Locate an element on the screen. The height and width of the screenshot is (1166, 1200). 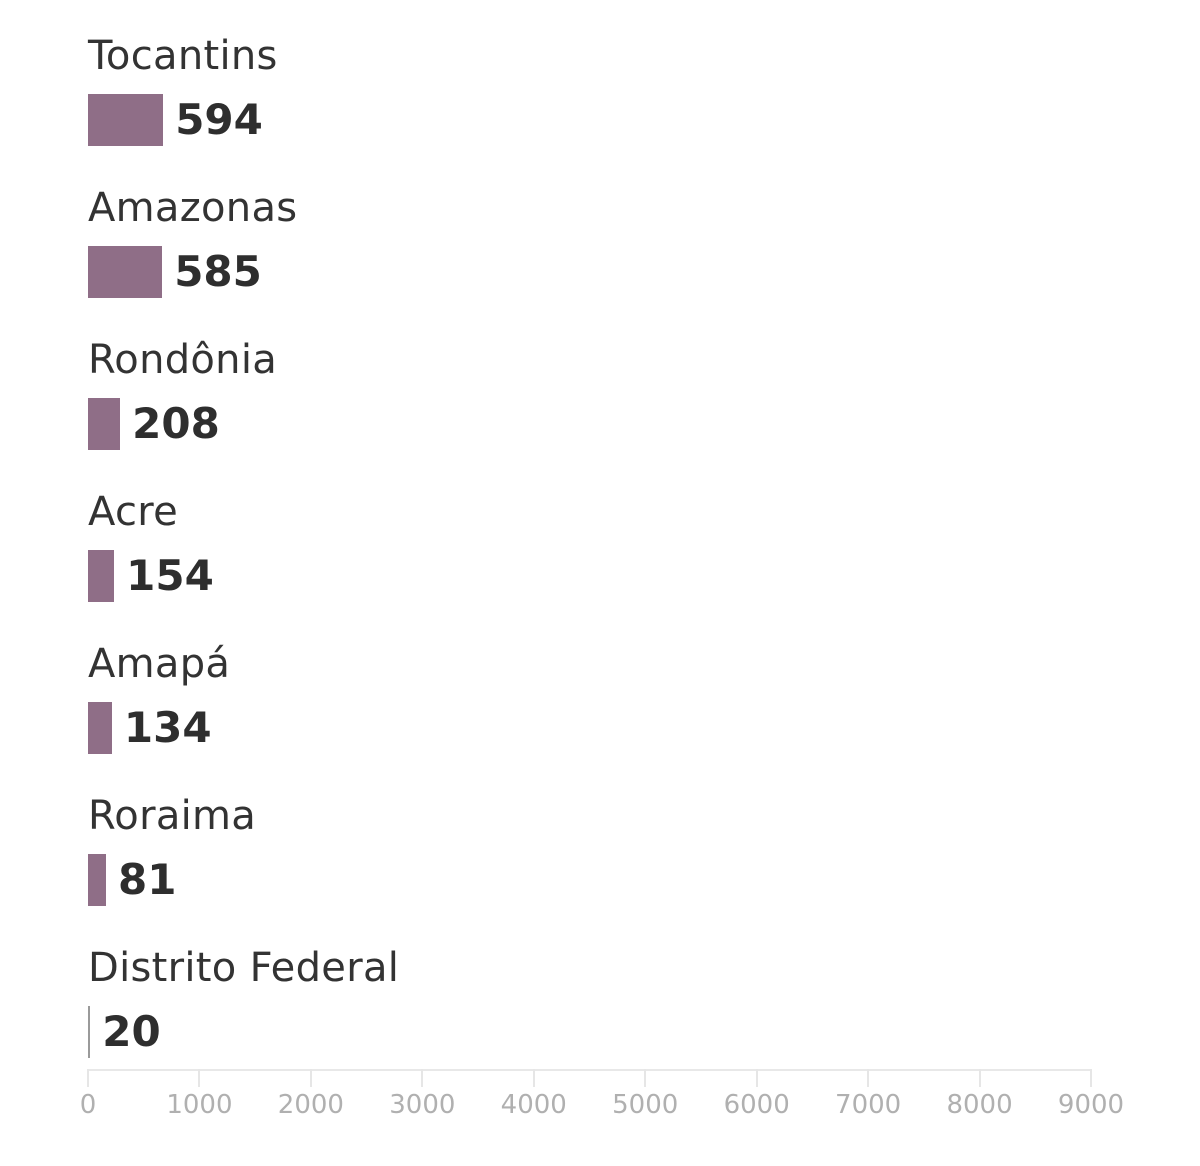
category-label: Amazonas is located at coordinates (193, 208).